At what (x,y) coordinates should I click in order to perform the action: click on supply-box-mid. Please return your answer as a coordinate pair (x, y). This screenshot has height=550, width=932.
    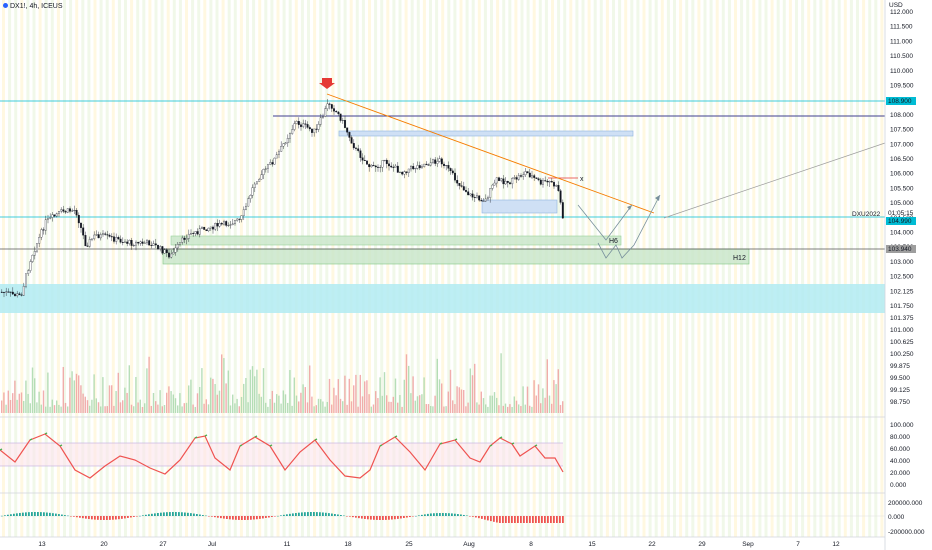
    Looking at the image, I should click on (519, 206).